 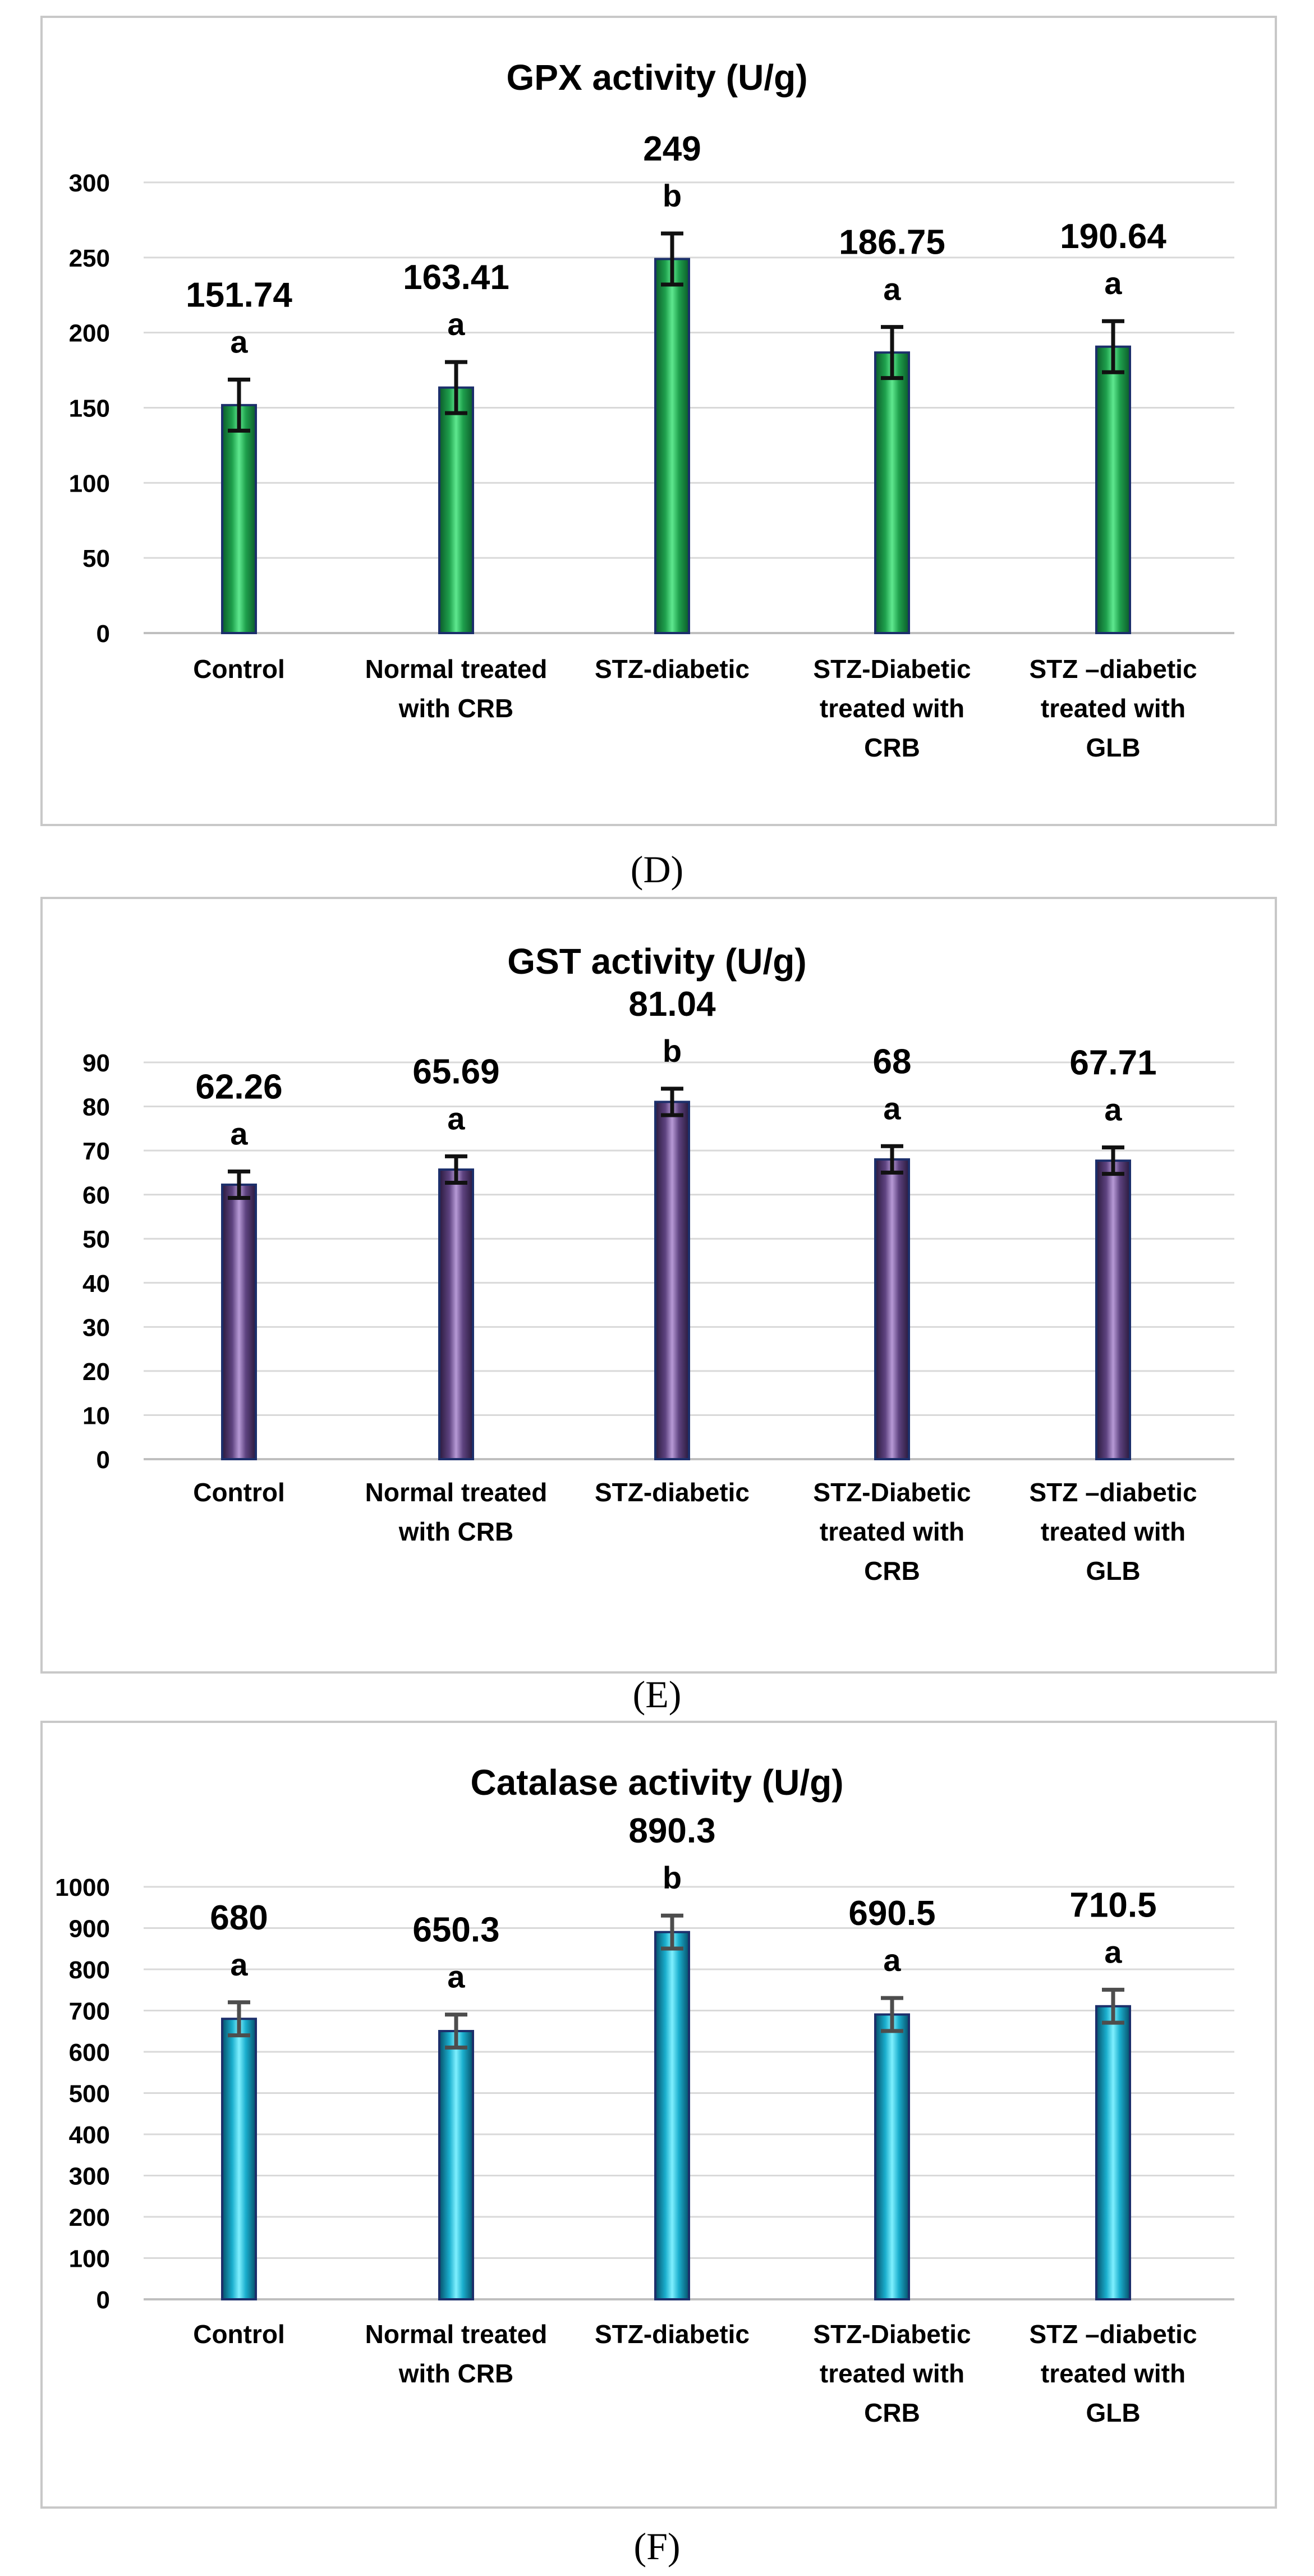 I want to click on gpx-category-label: with CRB, so click(x=455, y=708).